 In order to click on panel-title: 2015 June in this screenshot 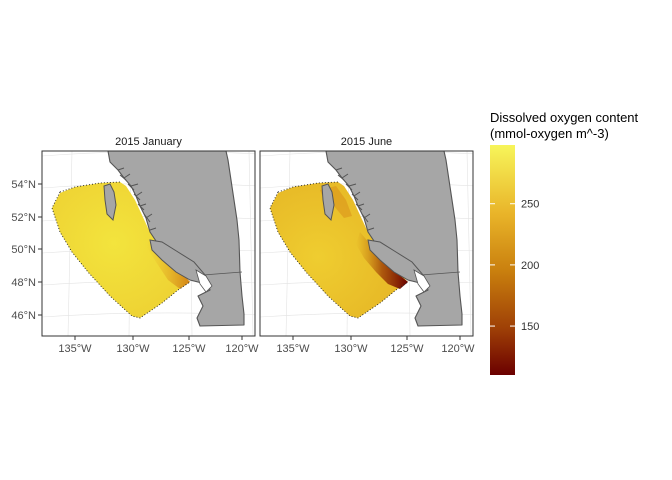, I will do `click(366, 142)`.